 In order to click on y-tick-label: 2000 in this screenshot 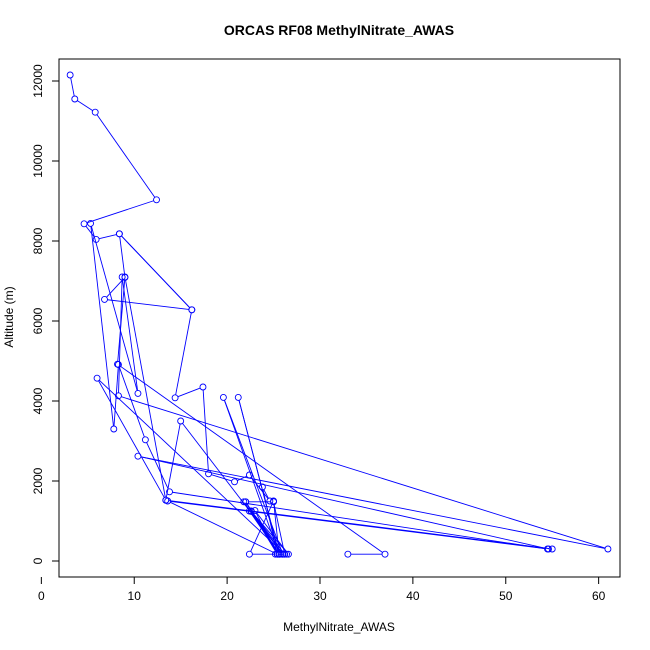, I will do `click(38, 480)`.